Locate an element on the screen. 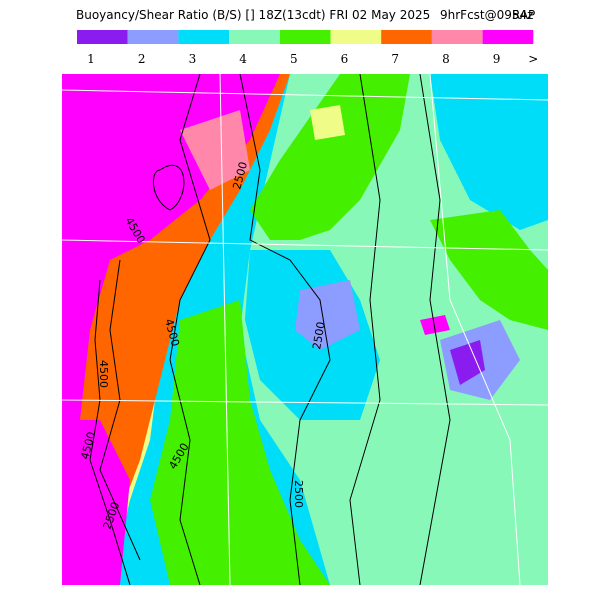  legend-label: 6 is located at coordinates (345, 59).